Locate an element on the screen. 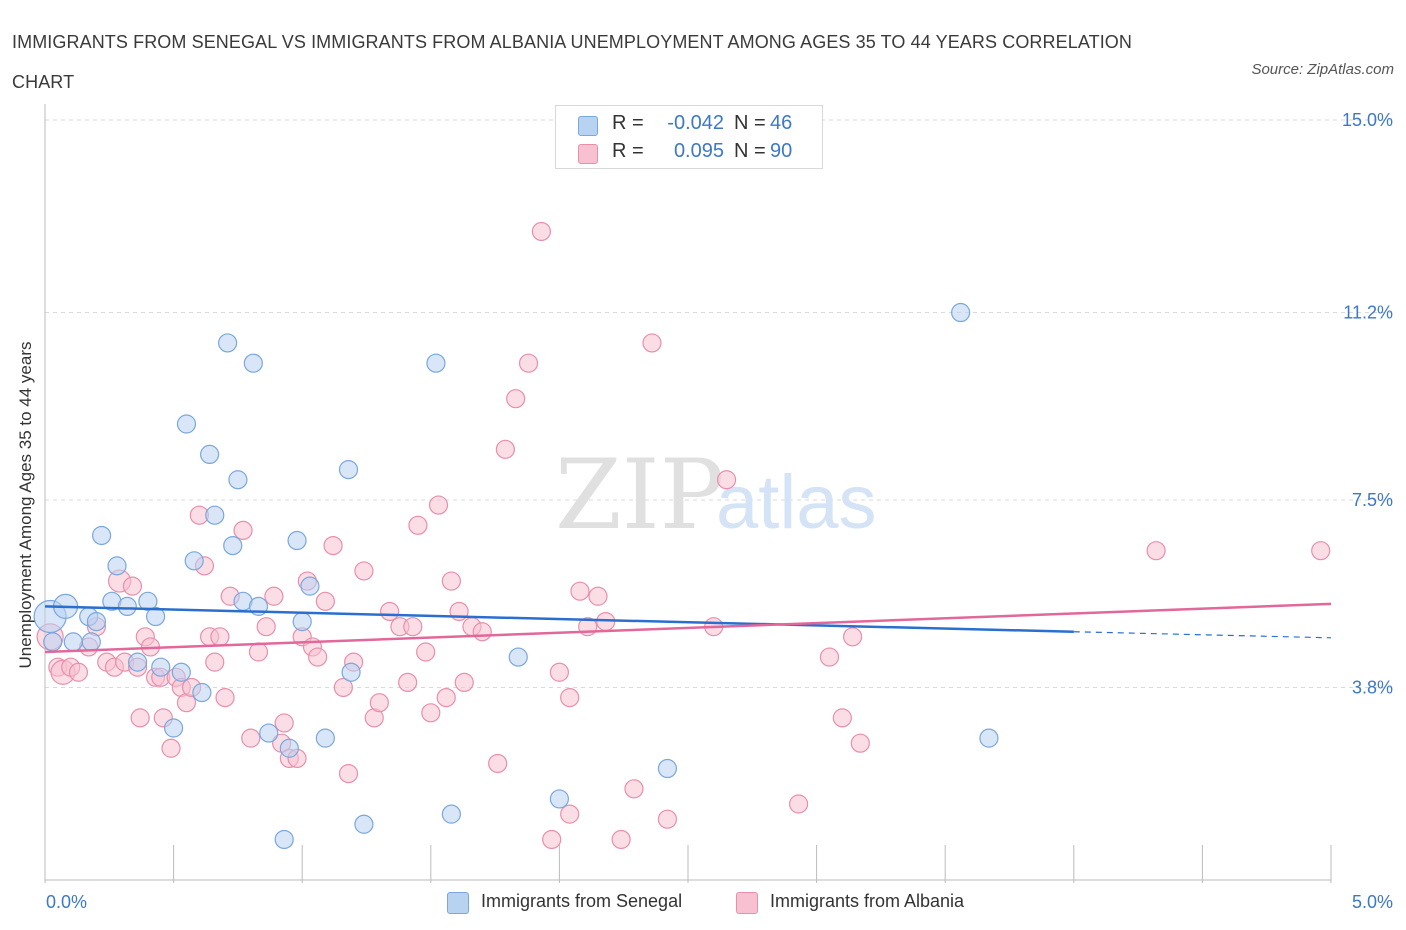  y-tick-label: 7.5% is located at coordinates (1372, 500).